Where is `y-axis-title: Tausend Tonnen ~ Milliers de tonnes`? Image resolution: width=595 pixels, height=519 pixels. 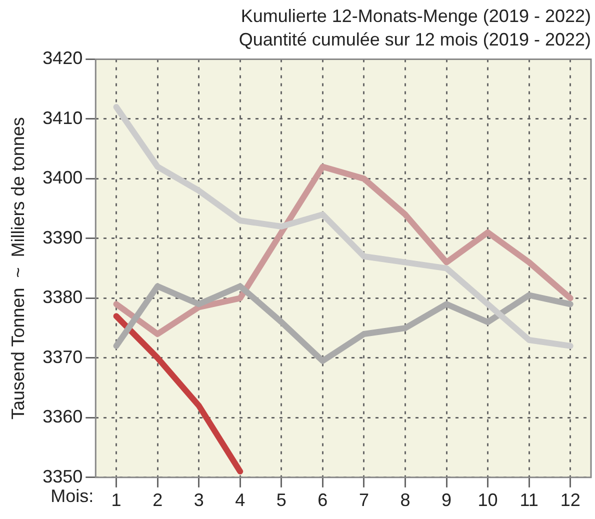
y-axis-title: Tausend Tonnen ~ Milliers de tonnes is located at coordinates (18, 268).